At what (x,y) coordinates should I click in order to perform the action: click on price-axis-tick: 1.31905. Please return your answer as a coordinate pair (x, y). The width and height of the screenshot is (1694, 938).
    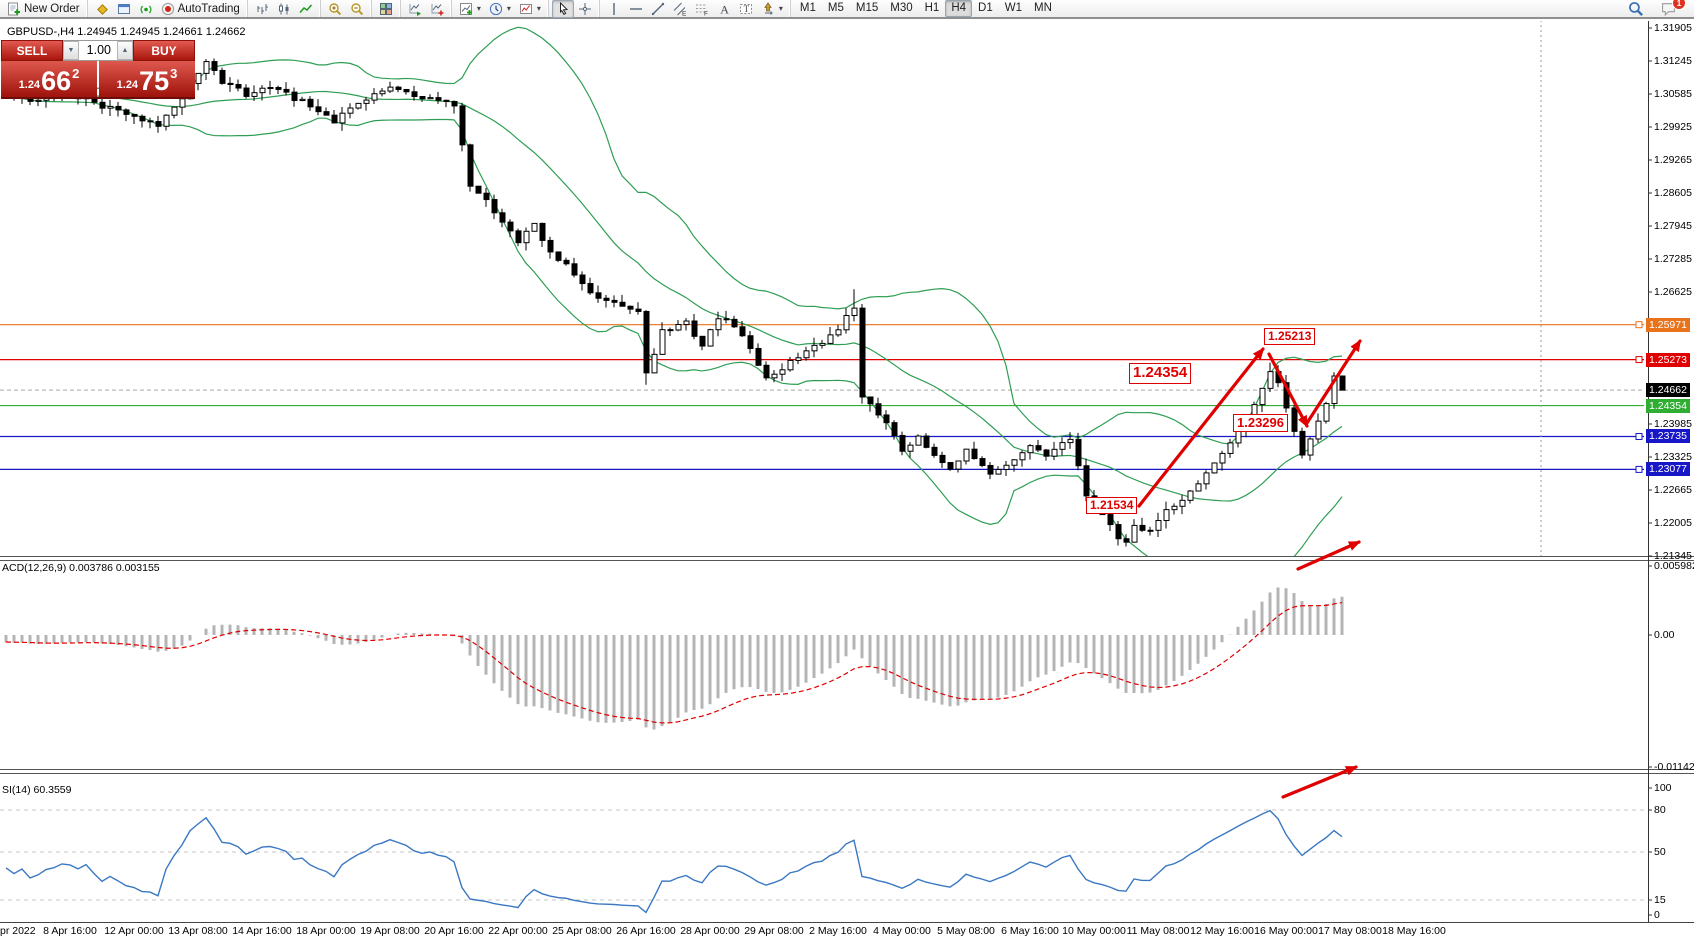
    Looking at the image, I should click on (1673, 28).